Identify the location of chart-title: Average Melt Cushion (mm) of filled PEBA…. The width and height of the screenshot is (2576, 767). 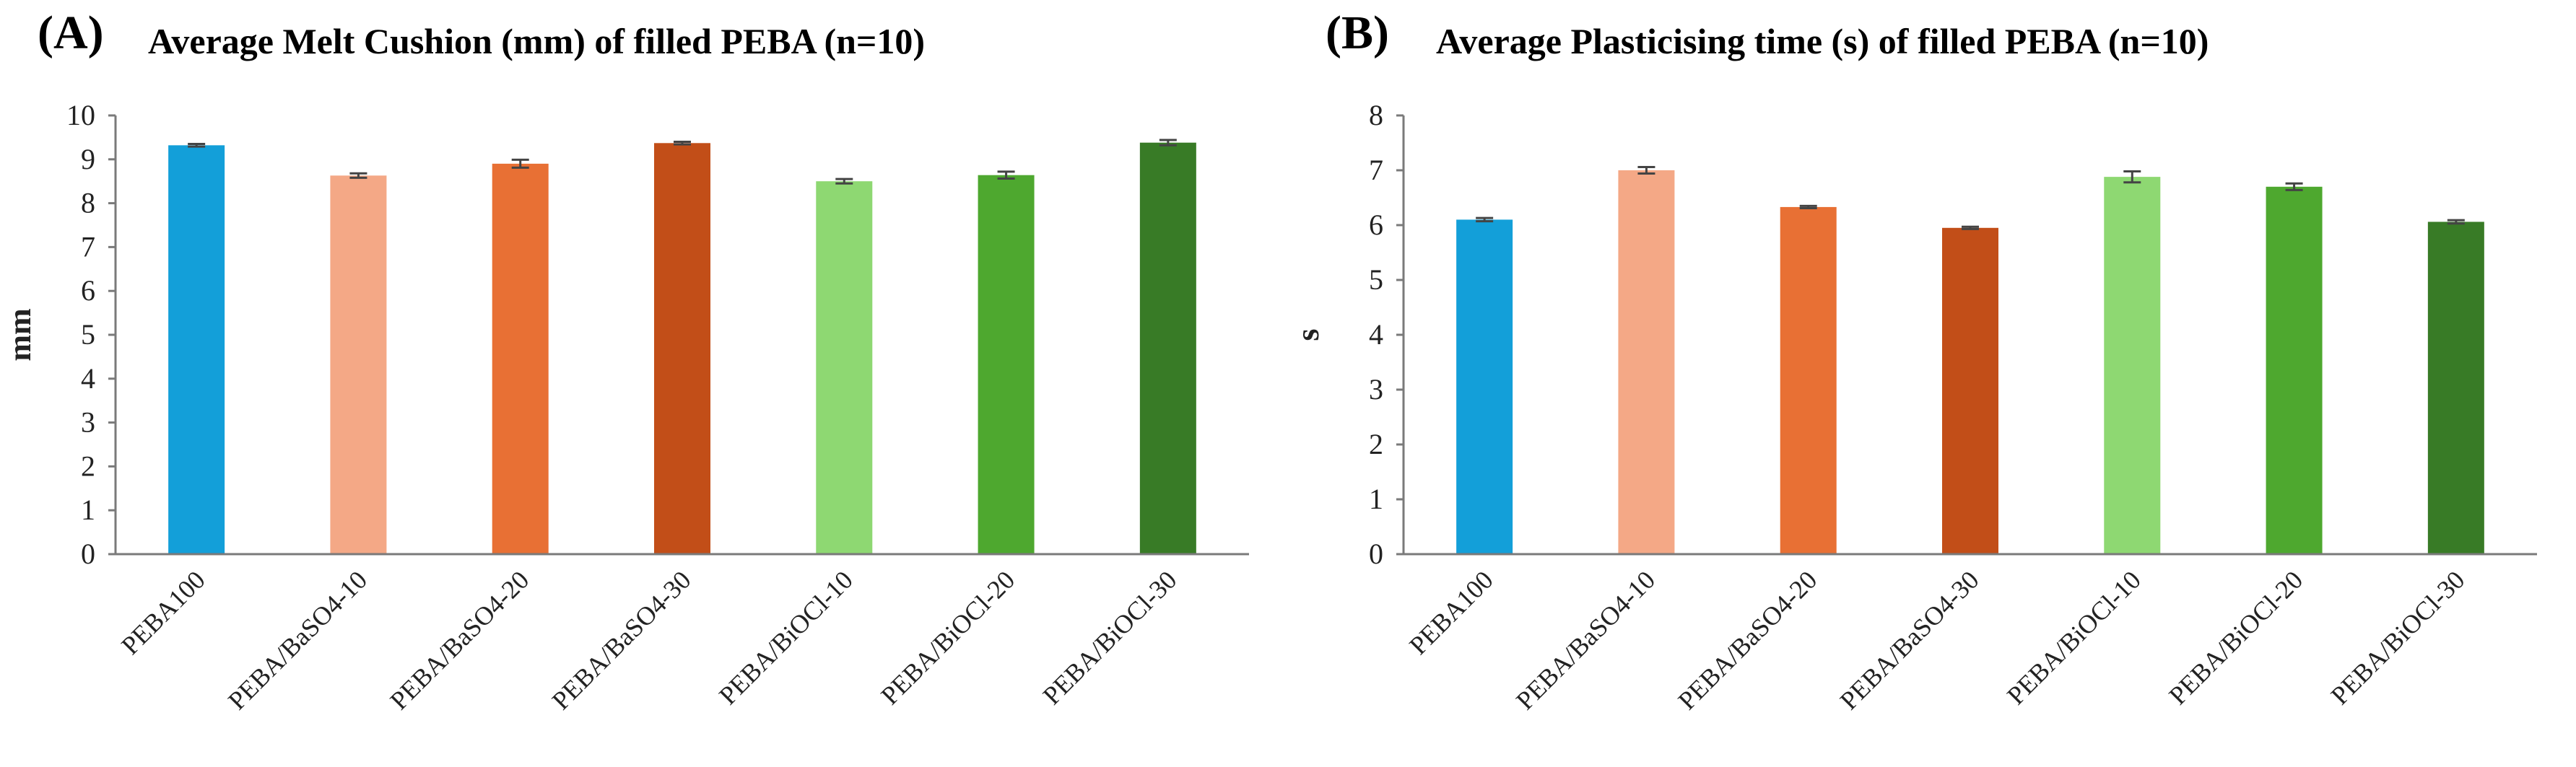
(537, 41).